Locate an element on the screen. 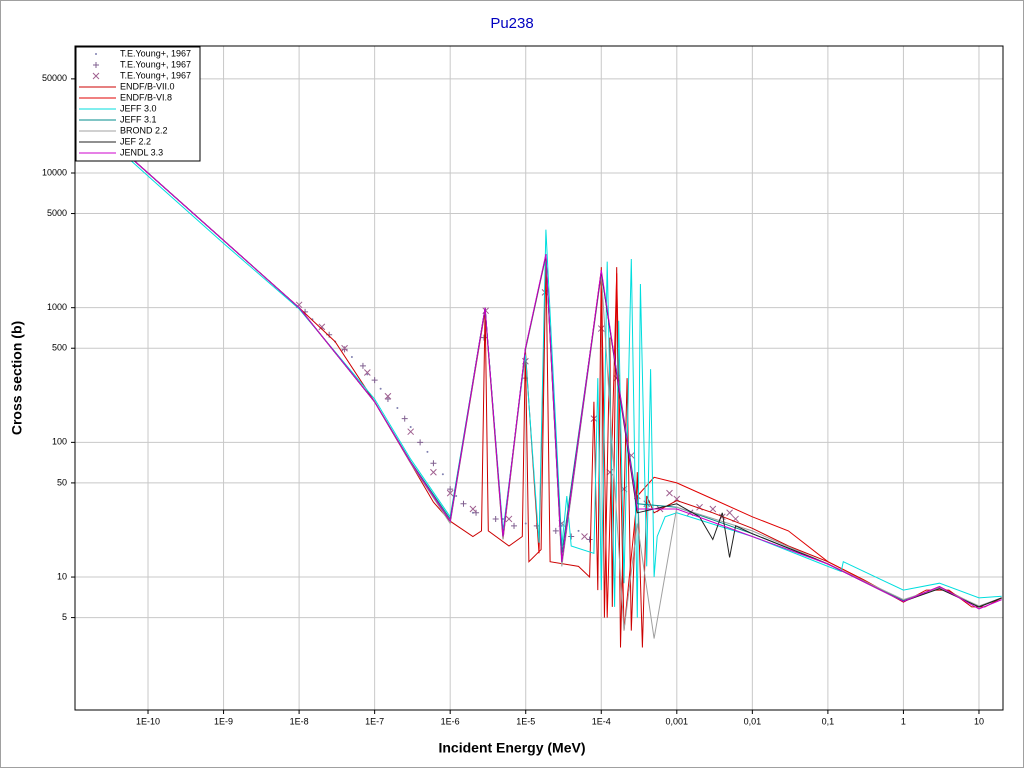 The height and width of the screenshot is (768, 1024). x-tick-label: 0,01 is located at coordinates (753, 721).